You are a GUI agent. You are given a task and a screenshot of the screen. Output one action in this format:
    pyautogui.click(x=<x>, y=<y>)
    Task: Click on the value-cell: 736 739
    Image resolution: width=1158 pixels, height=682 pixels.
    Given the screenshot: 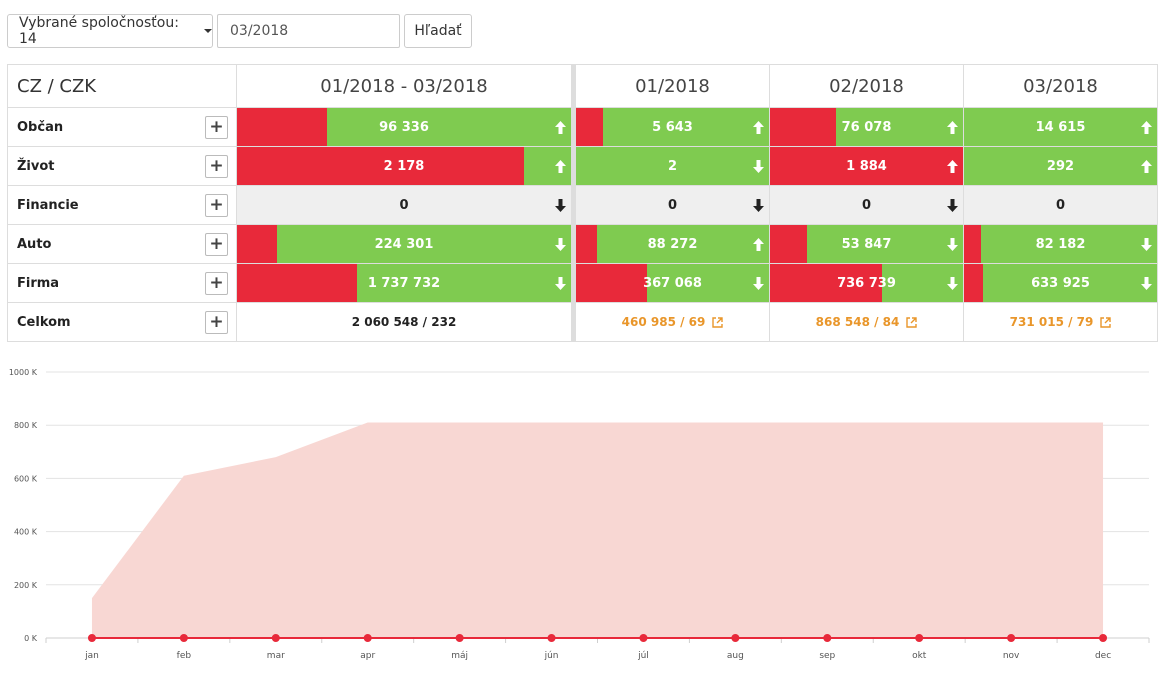 What is the action you would take?
    pyautogui.click(x=867, y=283)
    